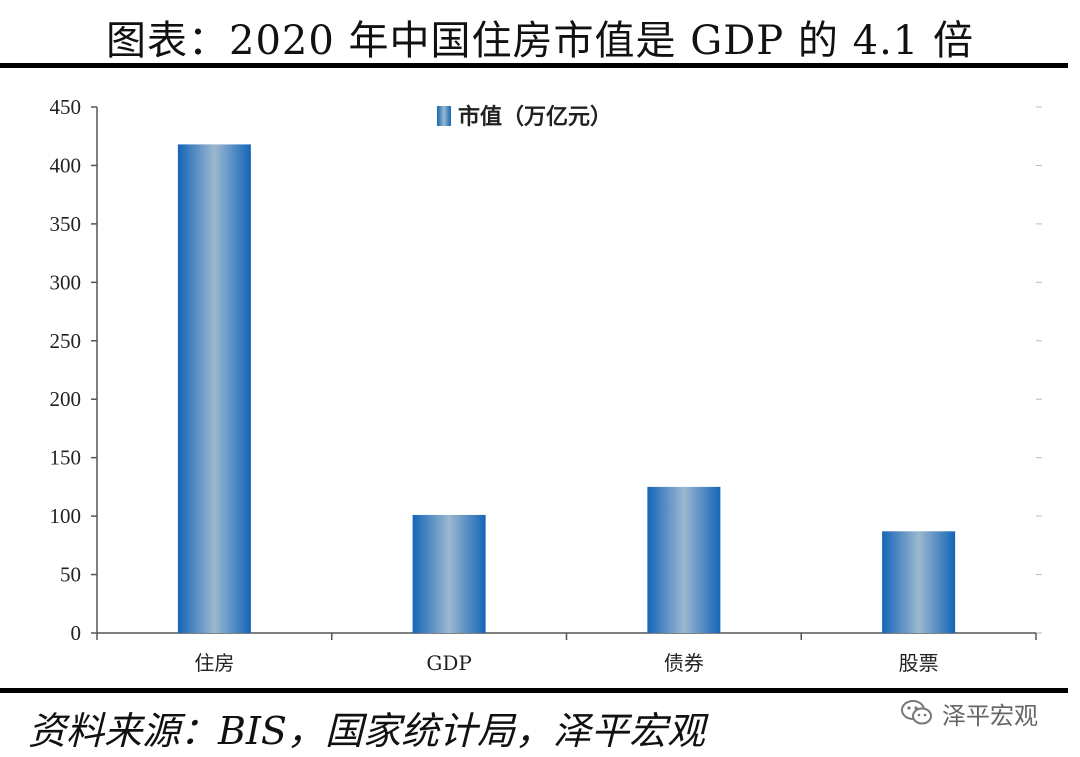 This screenshot has width=1080, height=757. Describe the element at coordinates (214, 663) in the screenshot. I see `x-category-label: 住房` at that location.